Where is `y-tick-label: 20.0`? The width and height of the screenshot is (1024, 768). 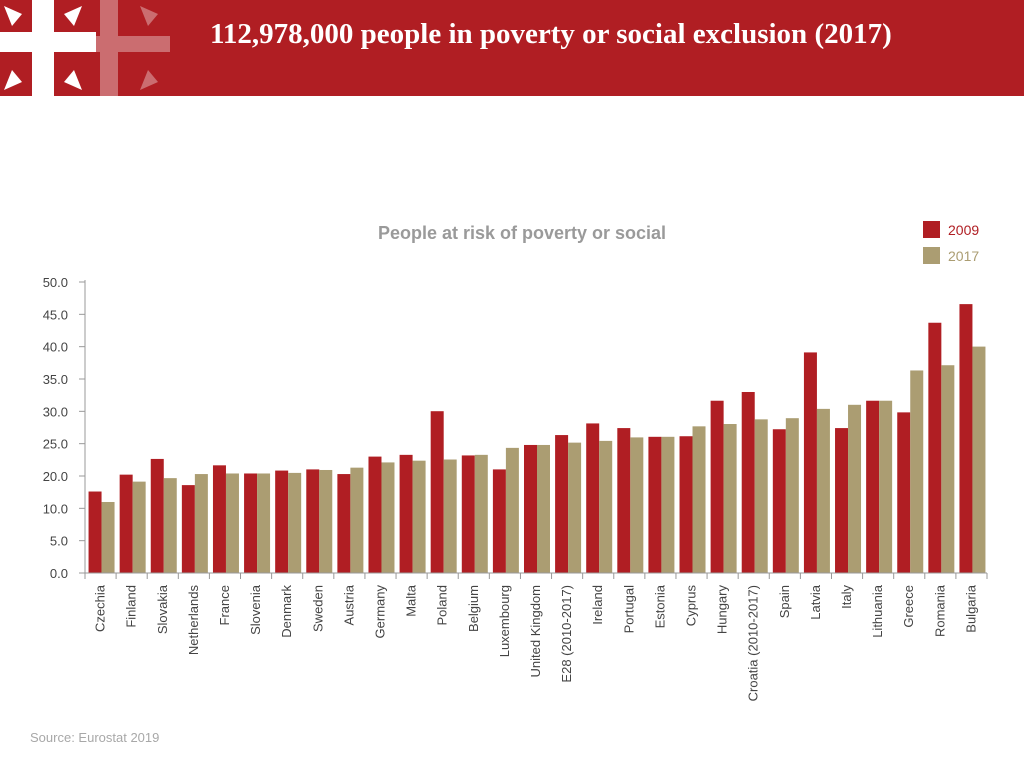 y-tick-label: 20.0 is located at coordinates (55, 476).